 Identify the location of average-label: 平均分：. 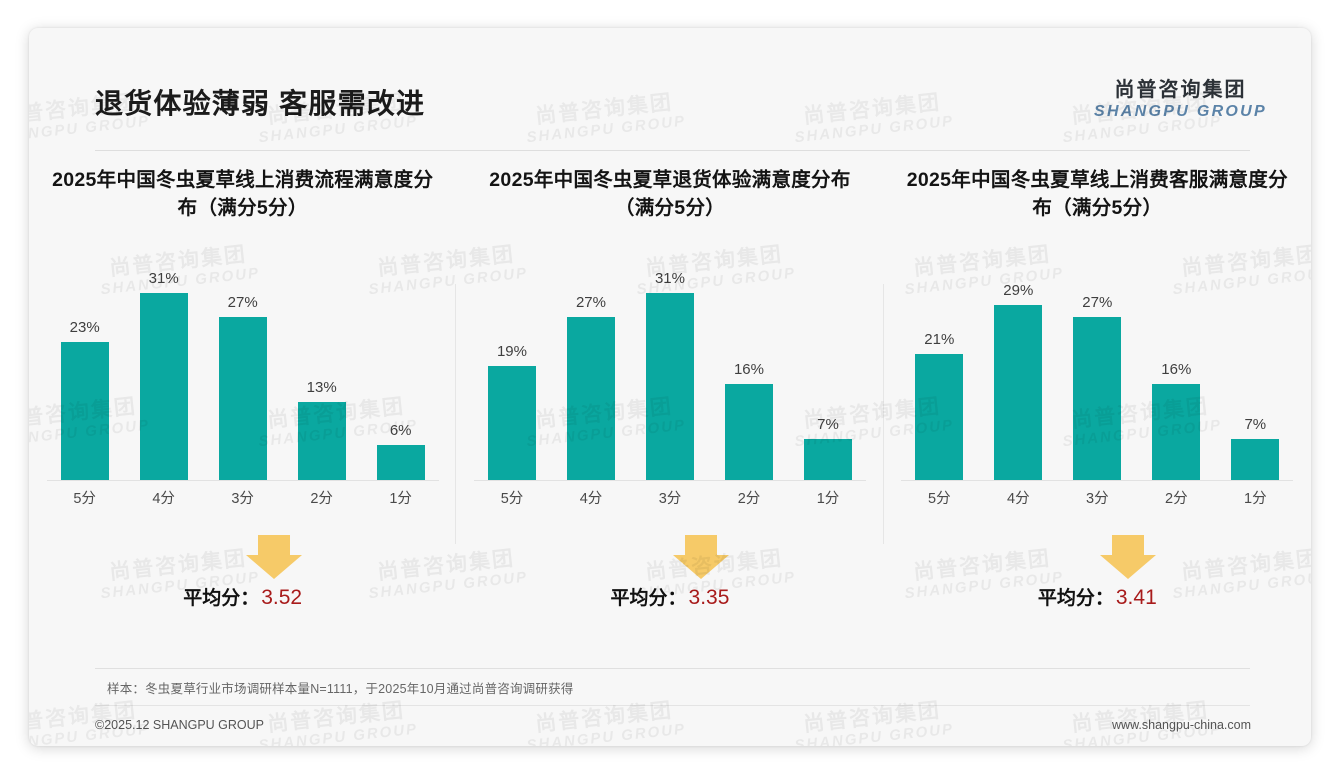
(1075, 598).